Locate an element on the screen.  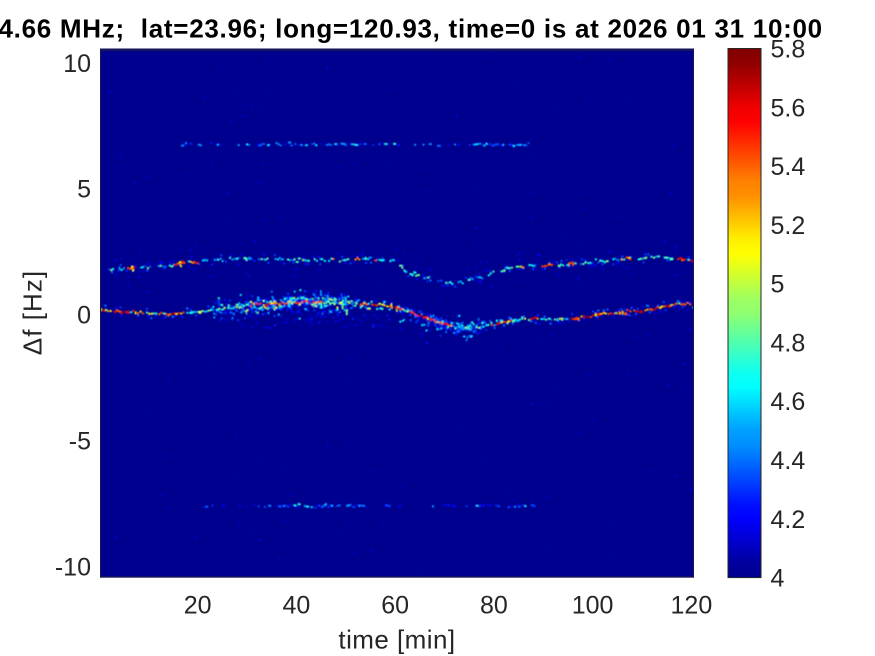
svg-text: 0 is located at coordinates (84, 316).